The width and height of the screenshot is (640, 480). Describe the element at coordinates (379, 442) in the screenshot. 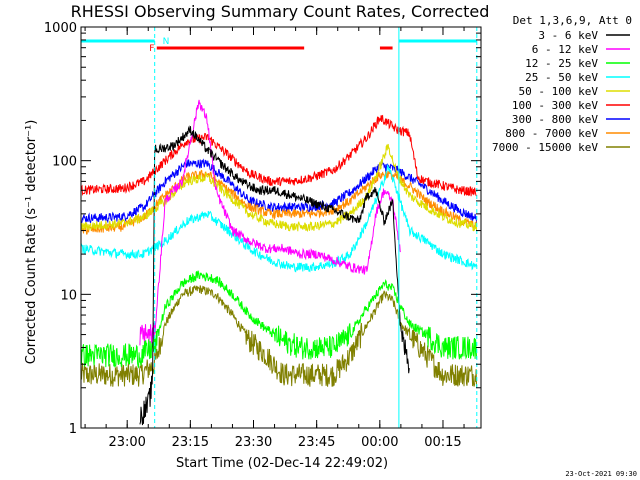

I see `x-tick-label: 00:00` at that location.